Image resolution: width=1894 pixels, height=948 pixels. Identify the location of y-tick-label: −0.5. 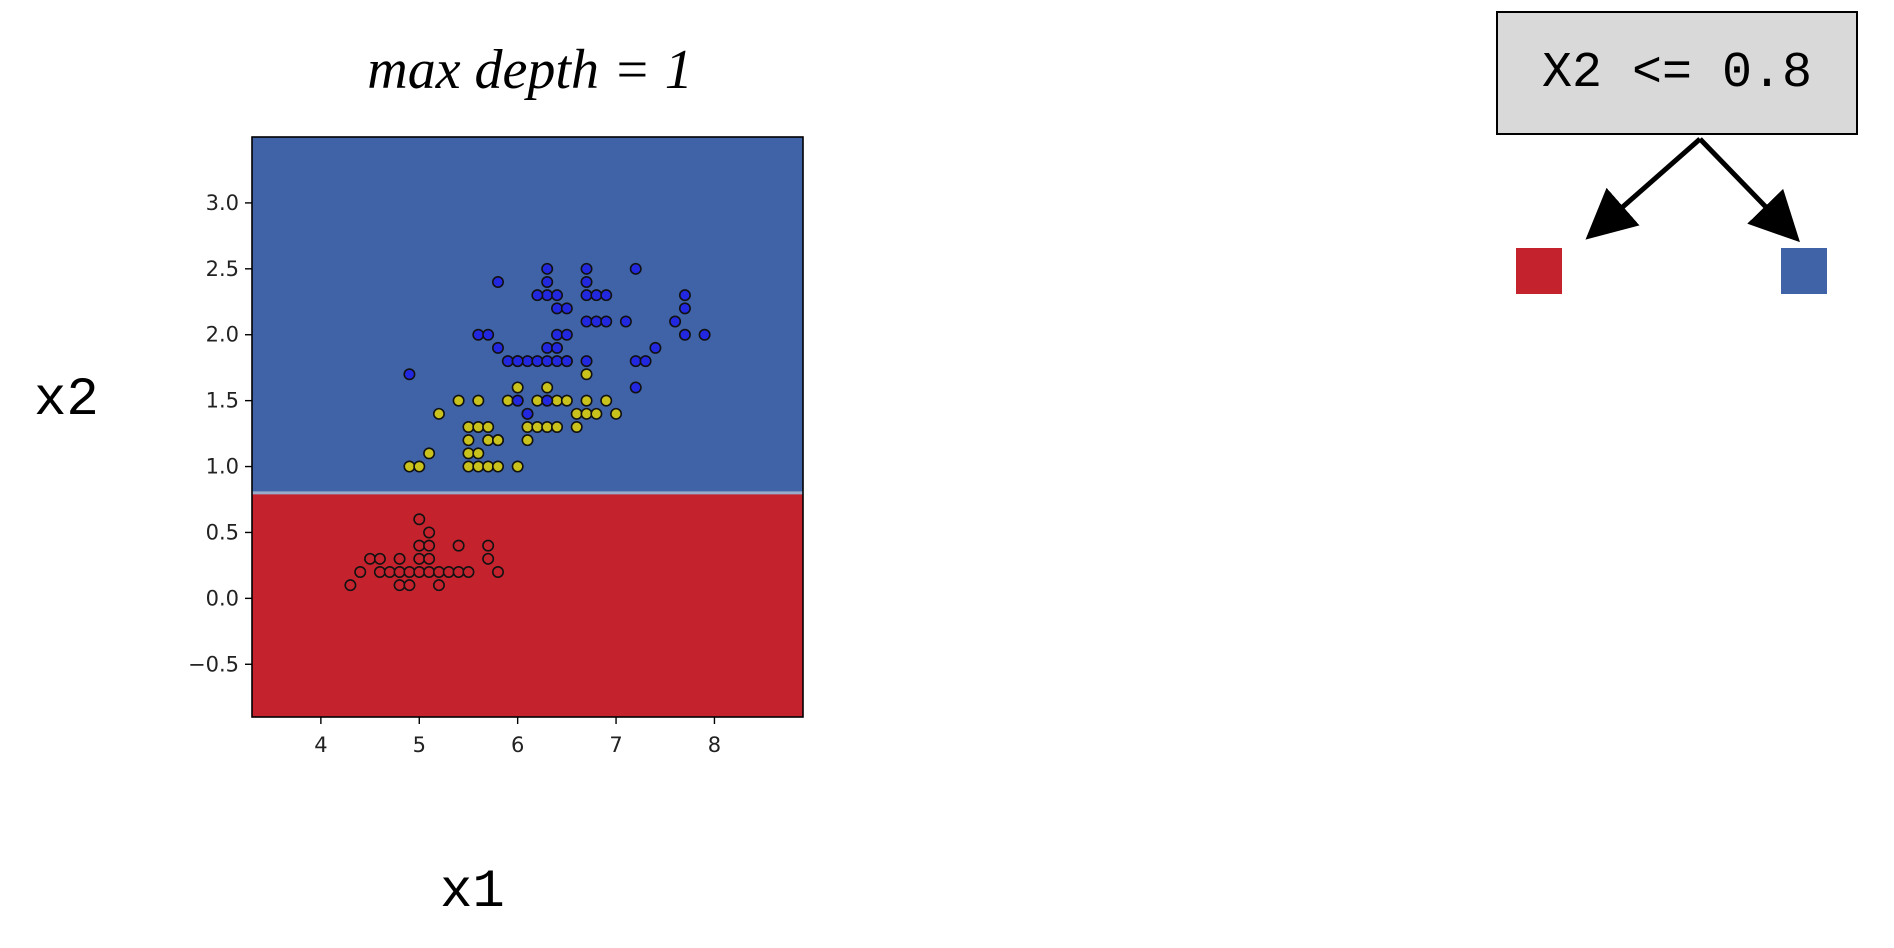
(213, 664).